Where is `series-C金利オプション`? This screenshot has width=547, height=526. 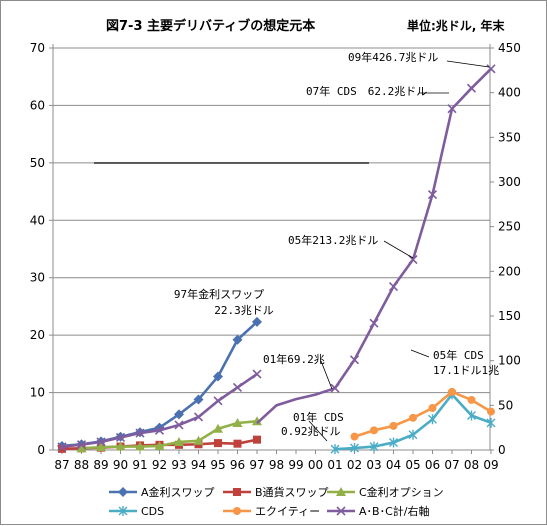 series-C金利オプション is located at coordinates (169, 434).